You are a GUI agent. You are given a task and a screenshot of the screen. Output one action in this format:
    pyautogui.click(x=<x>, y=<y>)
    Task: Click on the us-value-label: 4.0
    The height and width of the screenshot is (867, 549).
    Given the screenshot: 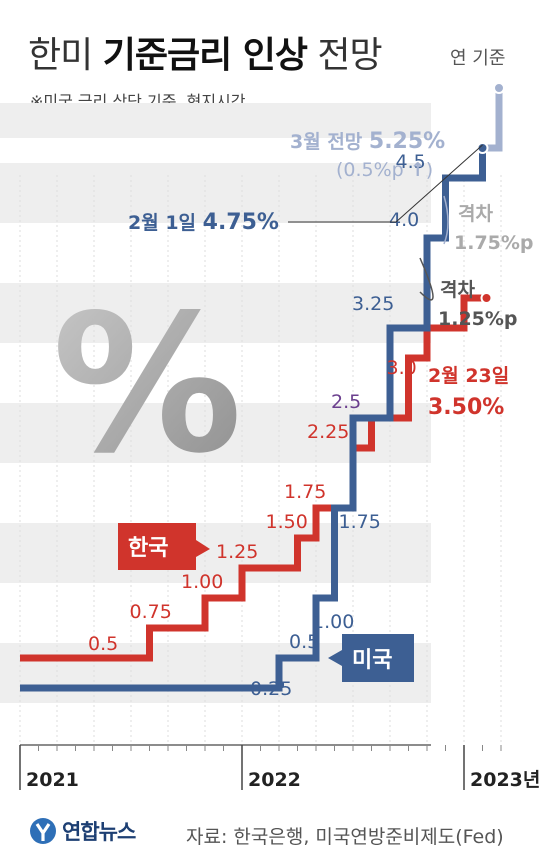 What is the action you would take?
    pyautogui.click(x=404, y=220)
    